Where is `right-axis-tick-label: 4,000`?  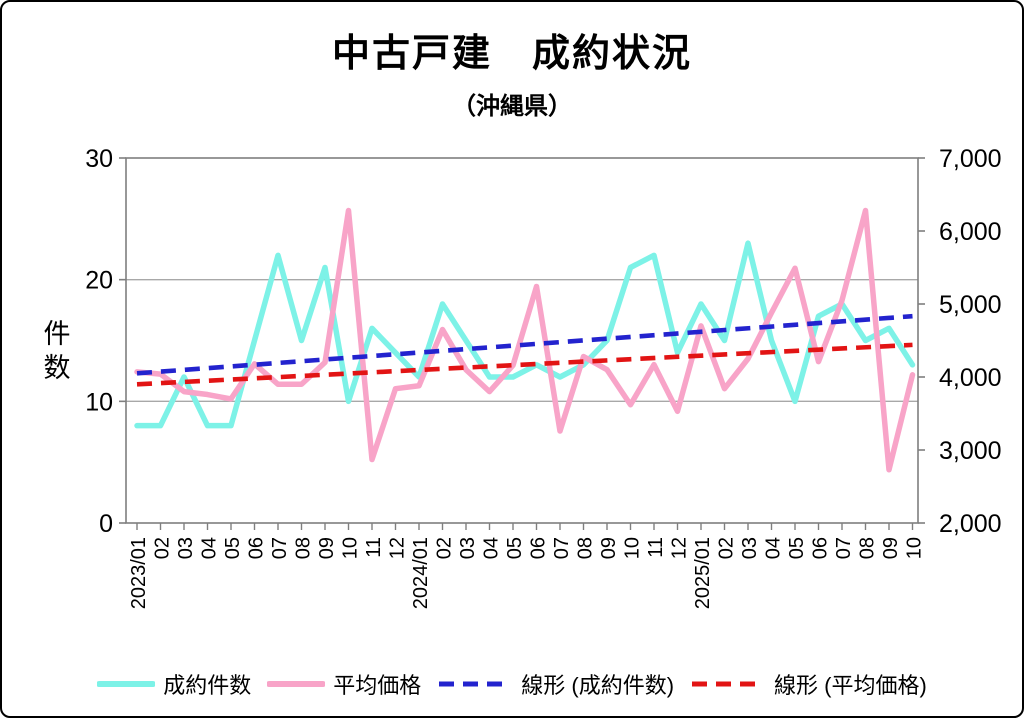
right-axis-tick-label: 4,000 is located at coordinates (970, 378).